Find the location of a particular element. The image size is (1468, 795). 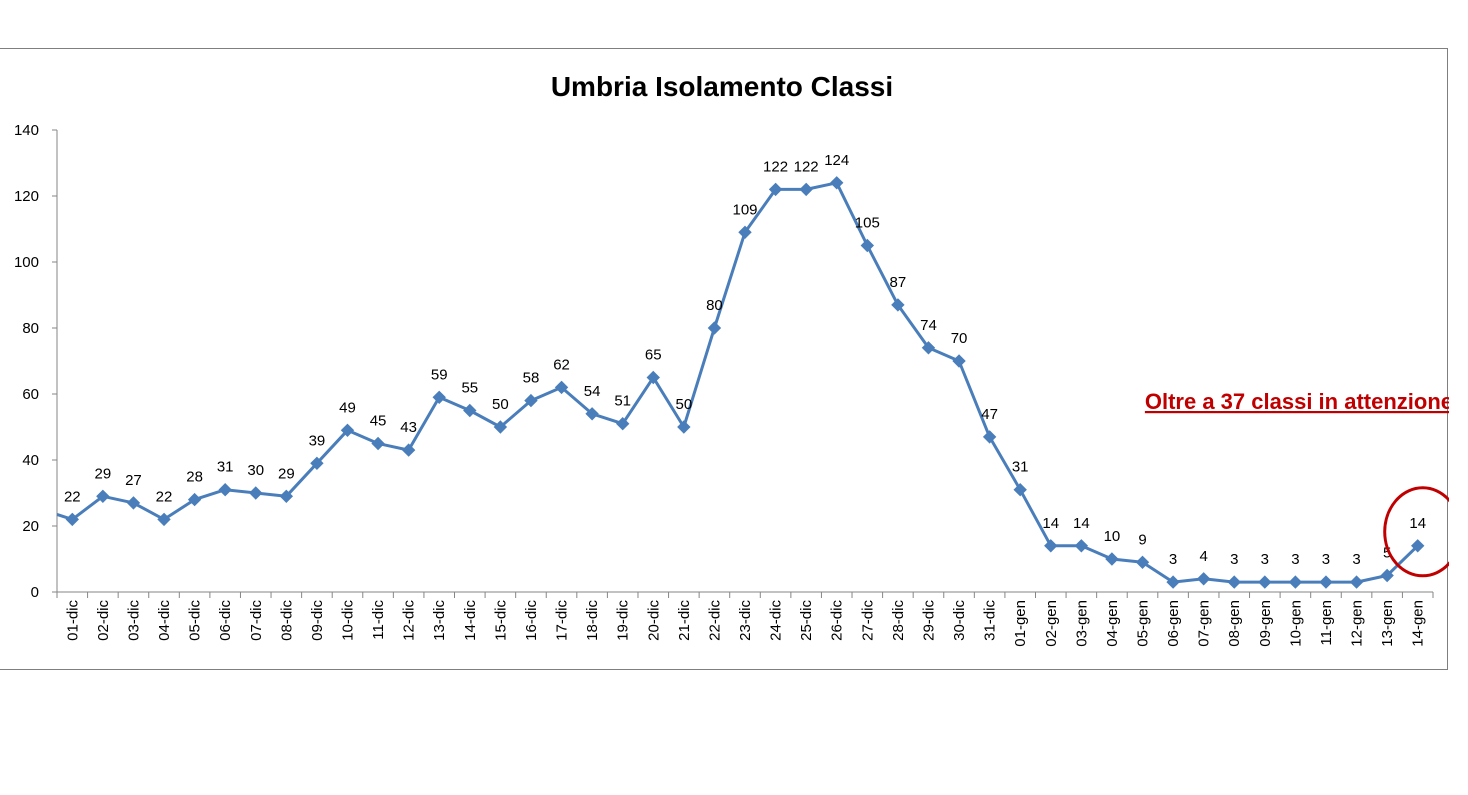

x-tick-label: 15-dic is located at coordinates (500, 620).